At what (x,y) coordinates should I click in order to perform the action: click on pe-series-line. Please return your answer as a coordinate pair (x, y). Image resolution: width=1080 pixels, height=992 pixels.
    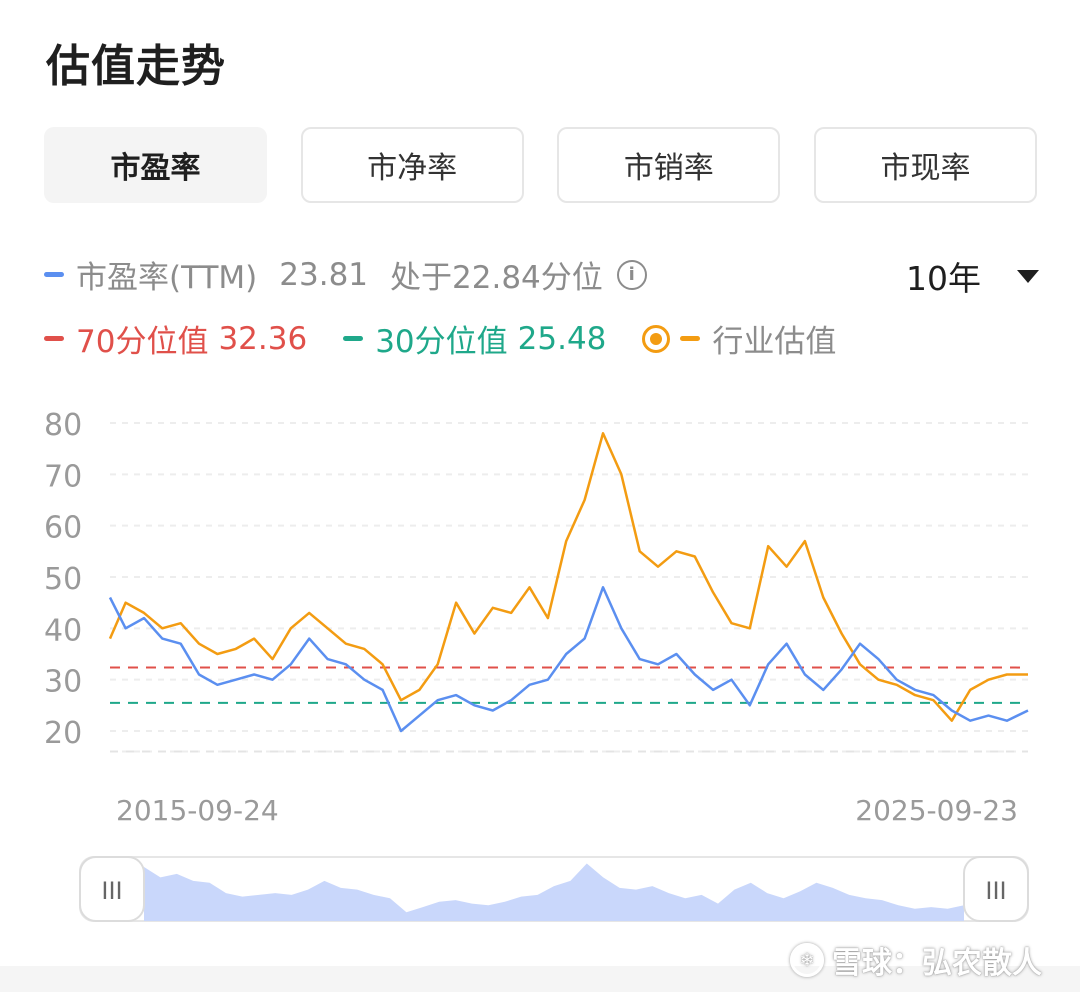
    Looking at the image, I should click on (568, 659).